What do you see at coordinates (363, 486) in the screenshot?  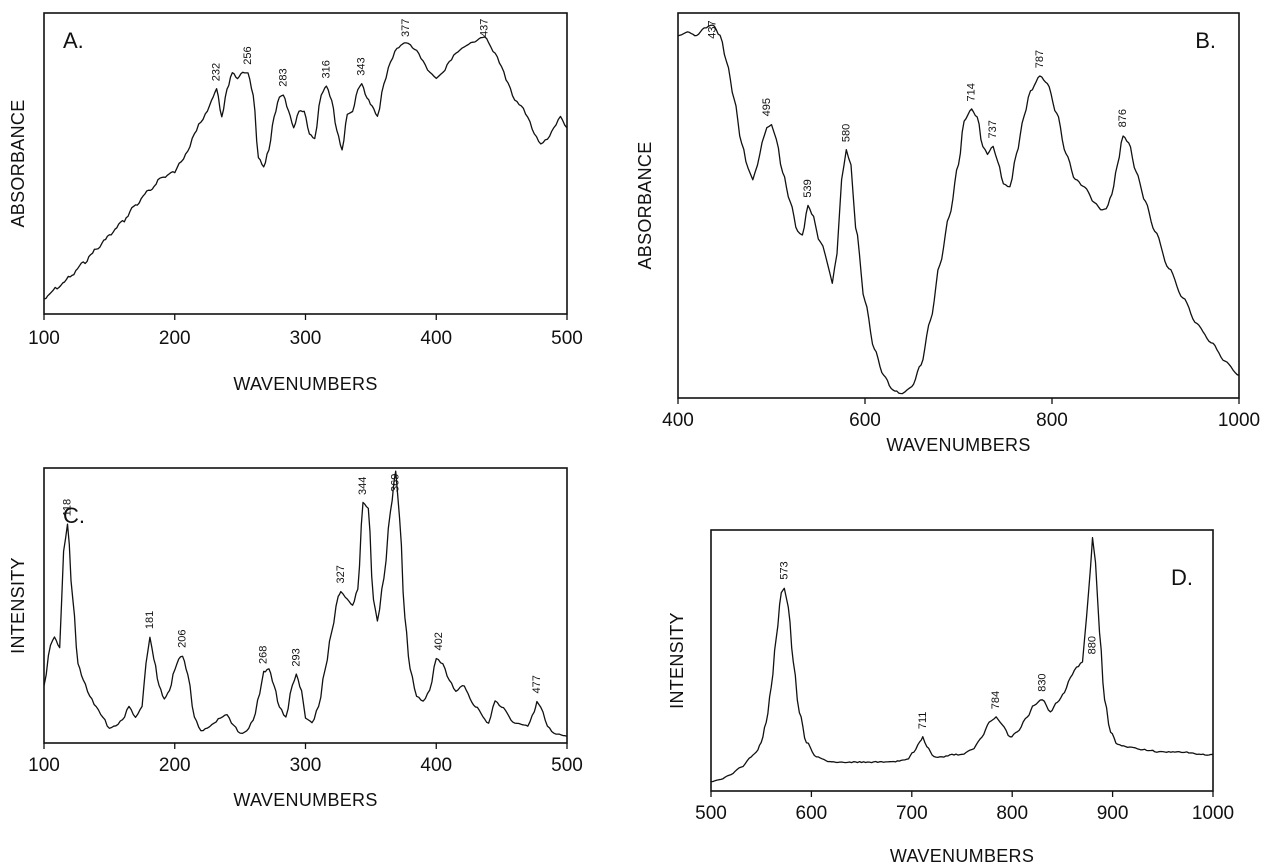 I see `peak-label: 344` at bounding box center [363, 486].